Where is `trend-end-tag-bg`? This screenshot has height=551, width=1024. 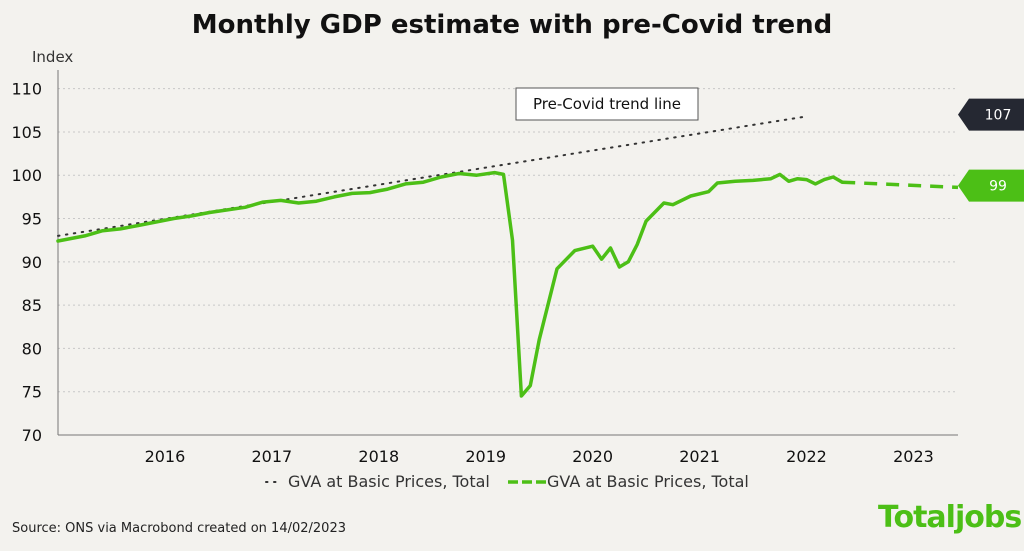 trend-end-tag-bg is located at coordinates (991, 114).